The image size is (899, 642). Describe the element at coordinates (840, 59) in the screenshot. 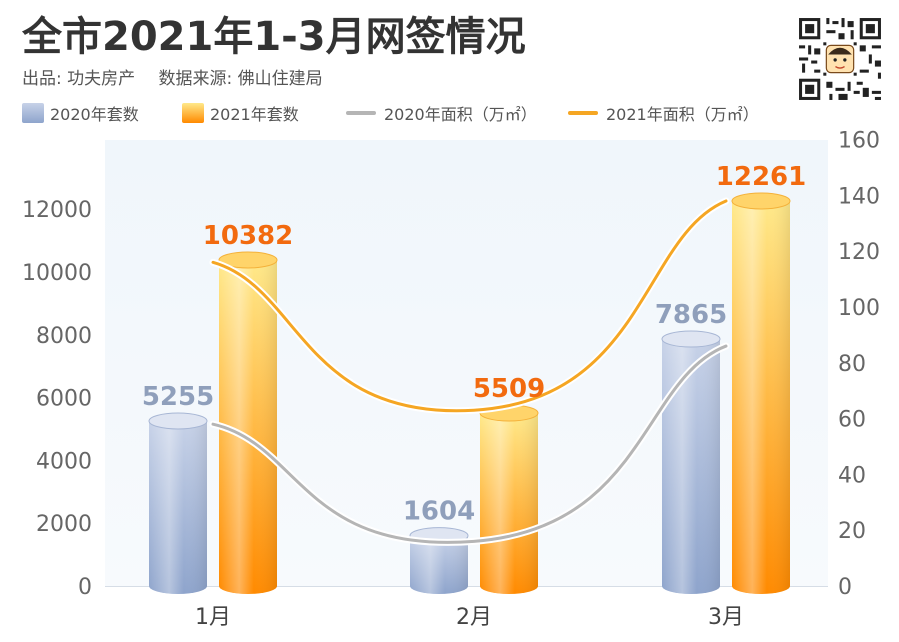

I see `qr-code-icon` at that location.